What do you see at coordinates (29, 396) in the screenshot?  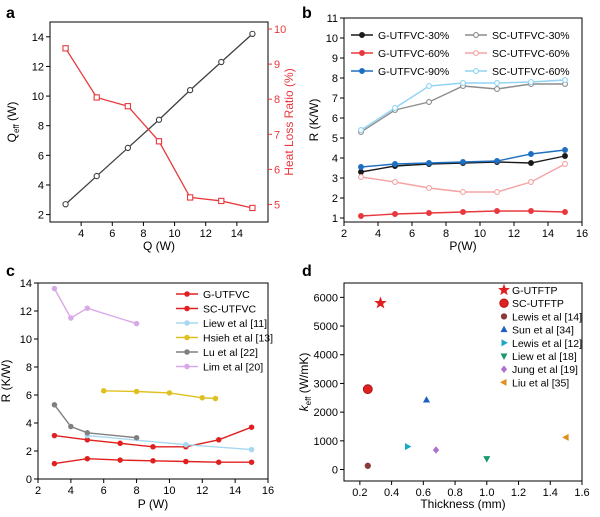 I see `chart-c-ytick-label: 6` at bounding box center [29, 396].